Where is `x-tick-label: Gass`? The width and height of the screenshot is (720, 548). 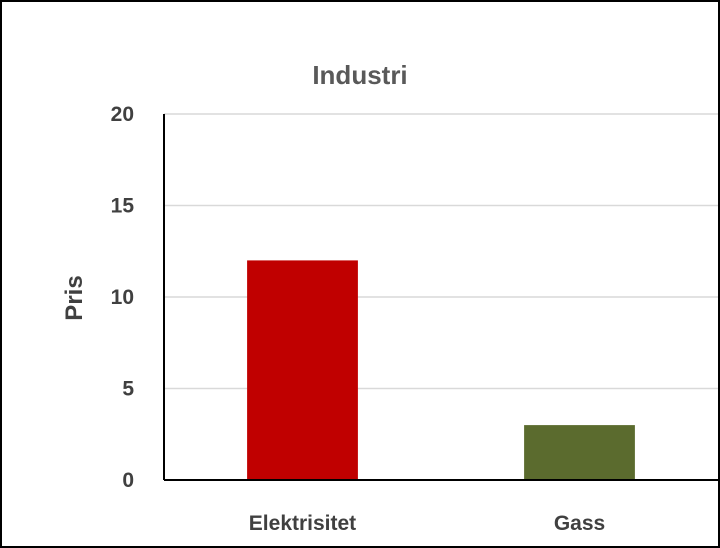 x-tick-label: Gass is located at coordinates (579, 523).